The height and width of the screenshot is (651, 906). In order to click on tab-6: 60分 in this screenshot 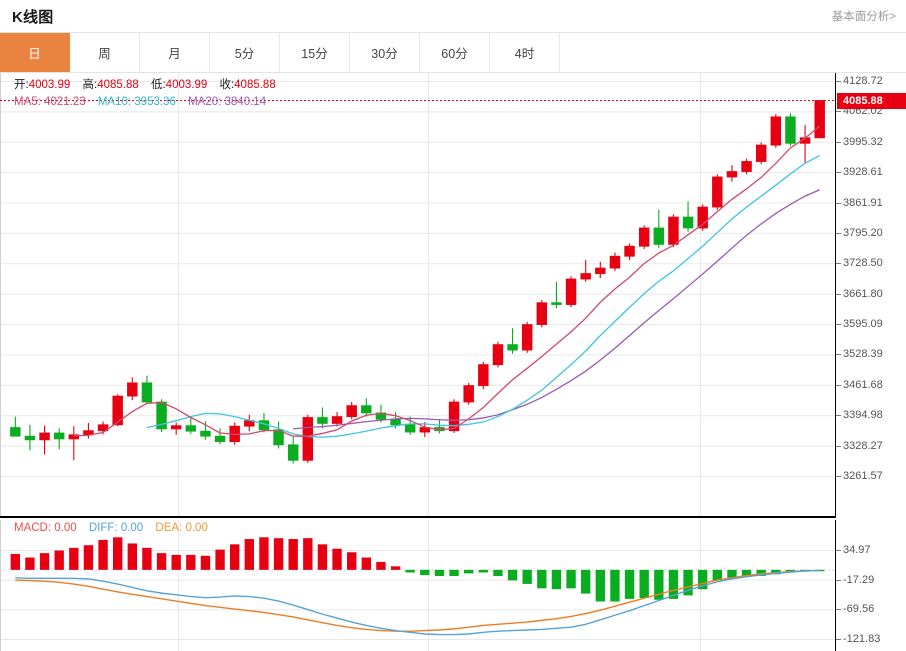, I will do `click(455, 52)`.